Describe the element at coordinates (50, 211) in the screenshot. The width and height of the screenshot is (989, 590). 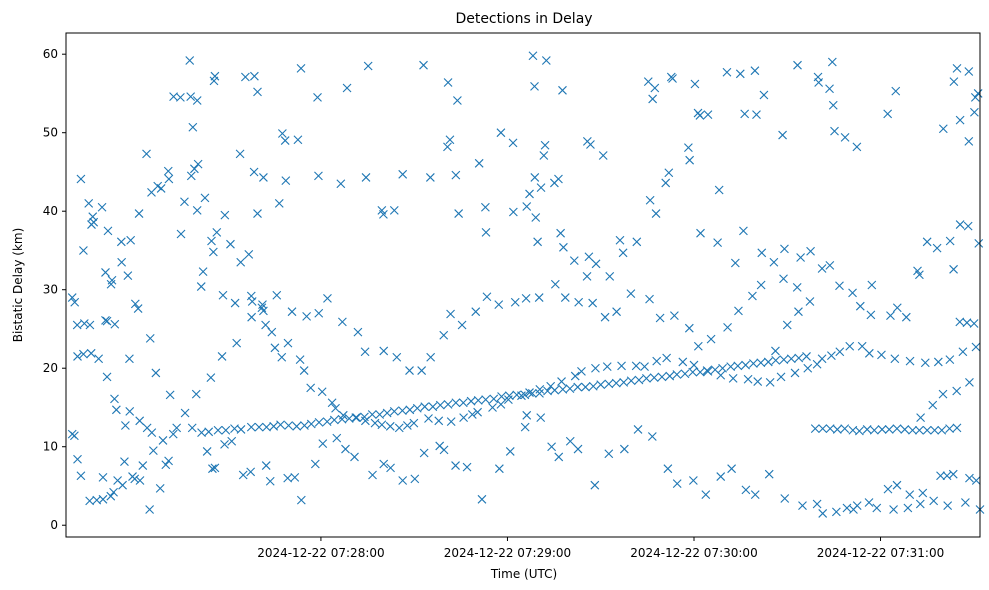
I see `y-tick-label: 40` at that location.